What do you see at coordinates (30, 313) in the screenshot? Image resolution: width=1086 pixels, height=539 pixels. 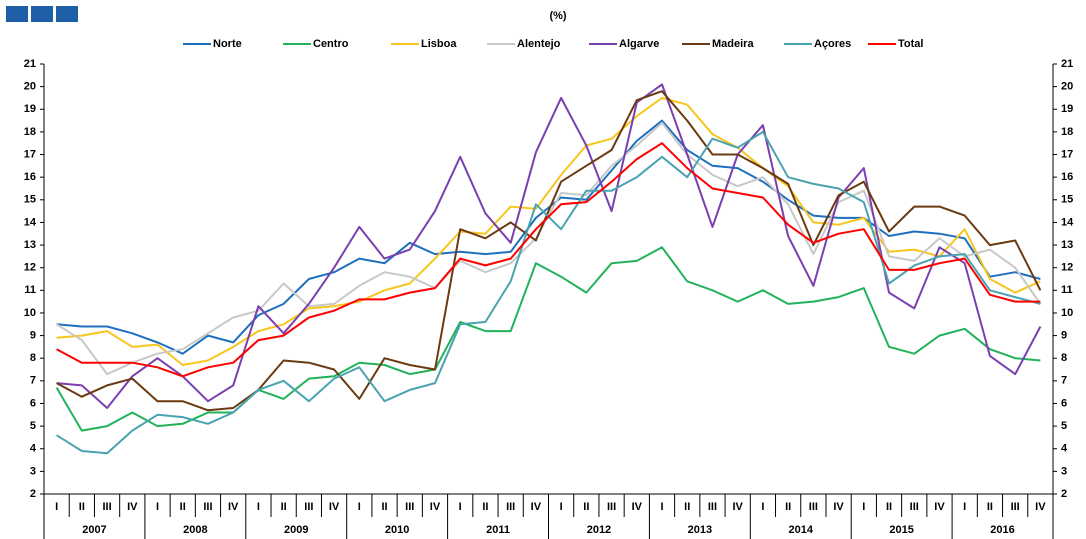 I see `y-tick-label: 10` at bounding box center [30, 313].